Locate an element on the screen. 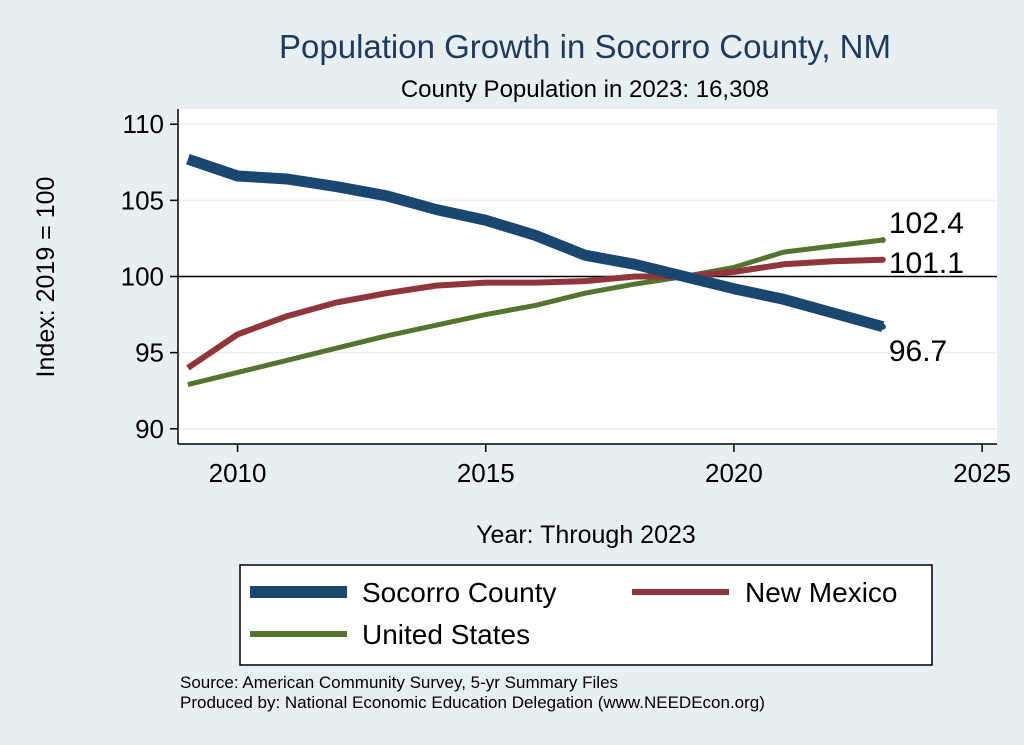 The height and width of the screenshot is (745, 1024). x-tick-label-2010: 2010 is located at coordinates (238, 473).